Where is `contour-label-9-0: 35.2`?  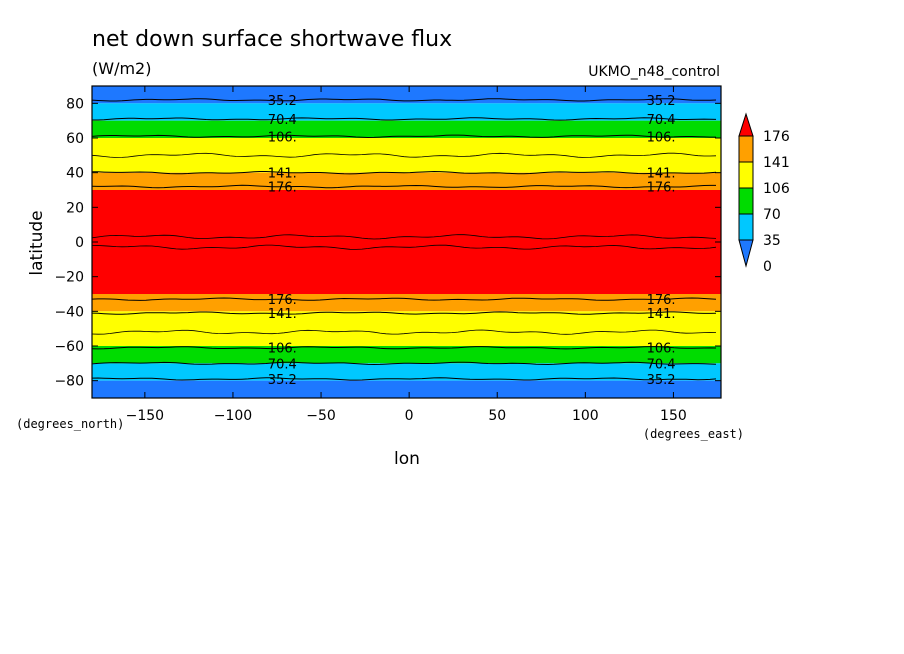 contour-label-9-0: 35.2 is located at coordinates (282, 380).